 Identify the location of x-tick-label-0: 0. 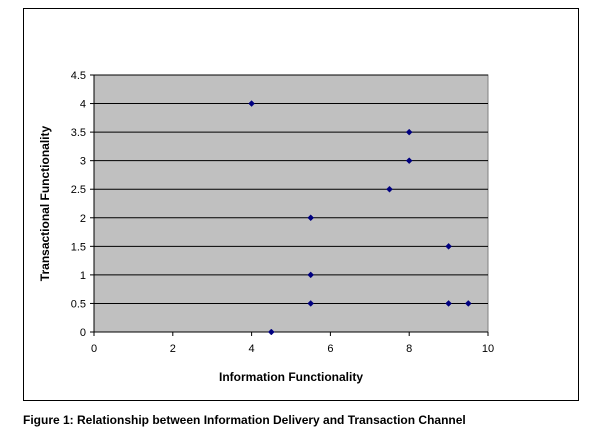
(94, 349).